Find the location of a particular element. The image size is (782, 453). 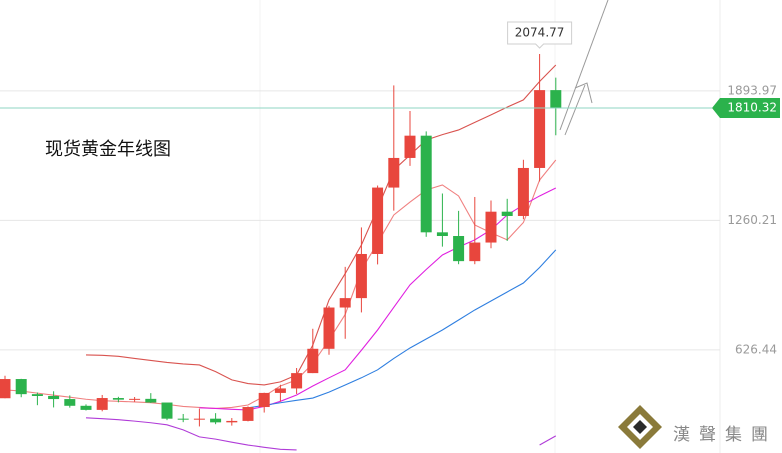

last-price-label: 1810.32 is located at coordinates (752, 108).